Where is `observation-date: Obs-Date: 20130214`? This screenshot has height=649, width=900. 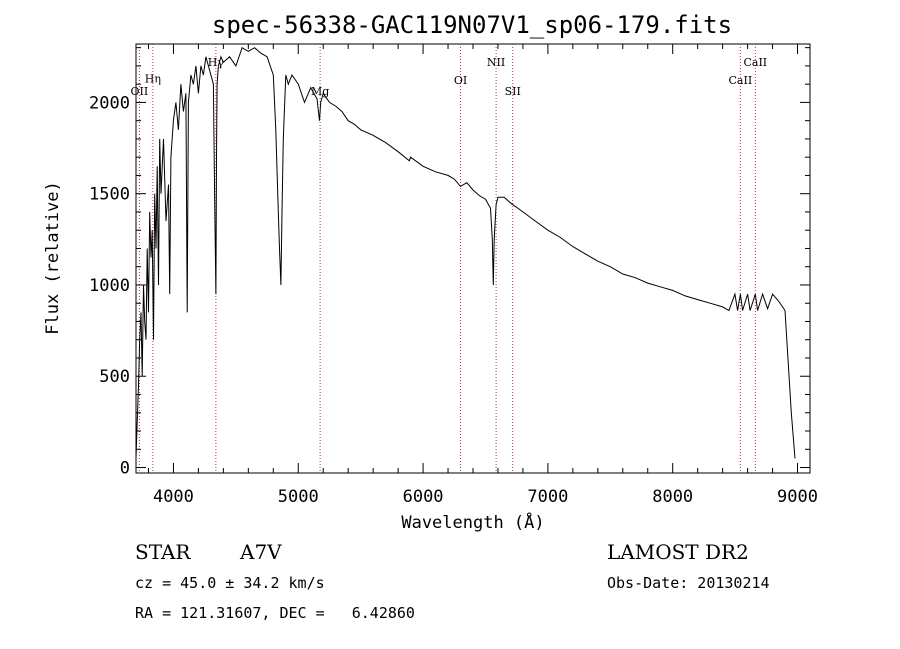 observation-date: Obs-Date: 20130214 is located at coordinates (688, 583).